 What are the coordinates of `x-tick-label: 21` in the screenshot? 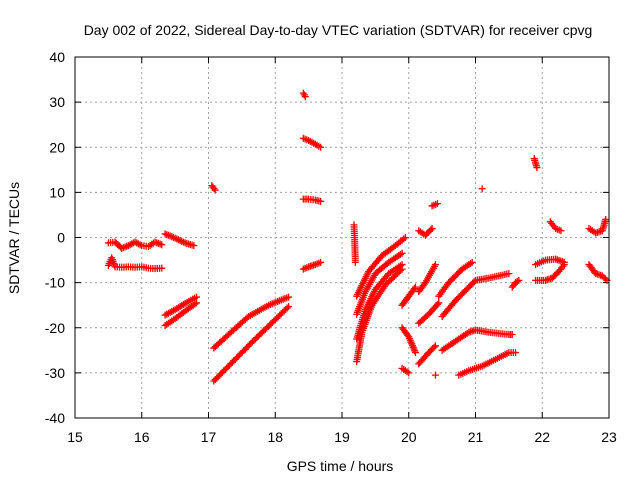 It's located at (476, 437).